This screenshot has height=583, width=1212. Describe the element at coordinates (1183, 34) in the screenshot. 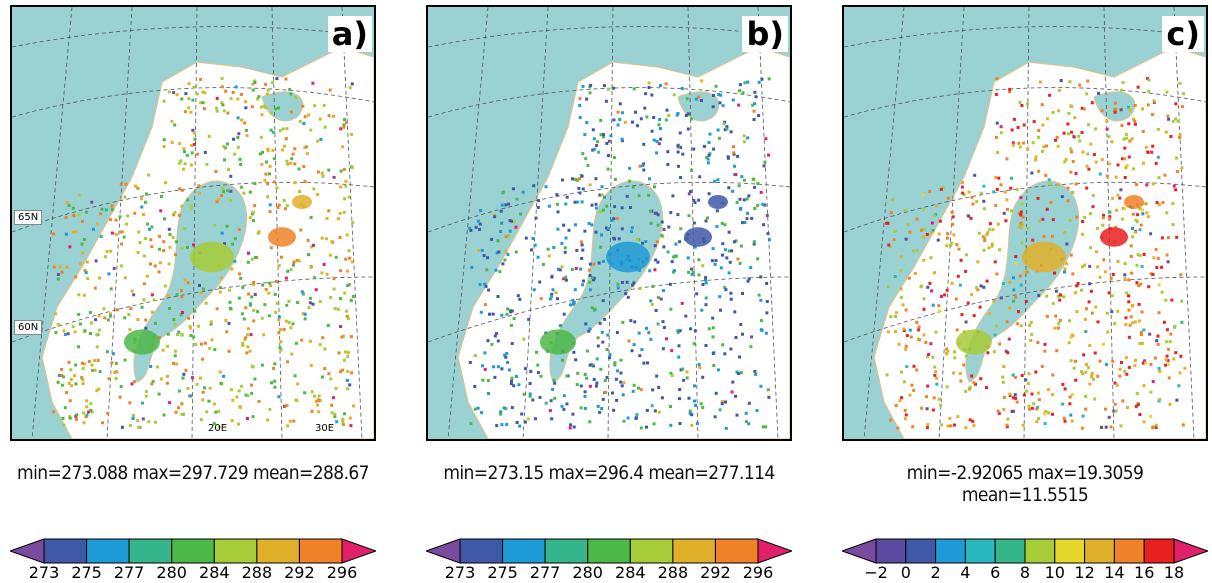

I see `panel-label: c)` at that location.